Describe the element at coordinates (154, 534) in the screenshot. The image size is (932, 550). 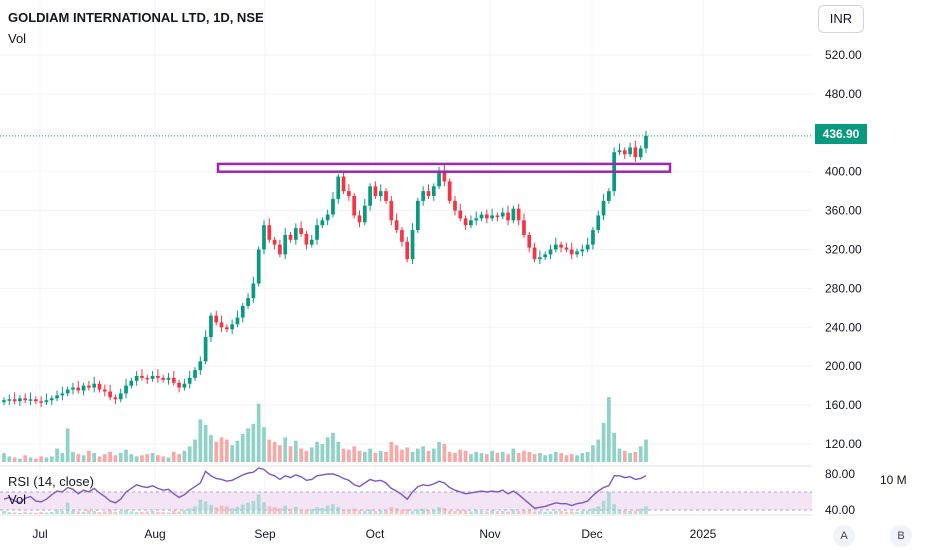
I see `x-tick-label: Aug` at that location.